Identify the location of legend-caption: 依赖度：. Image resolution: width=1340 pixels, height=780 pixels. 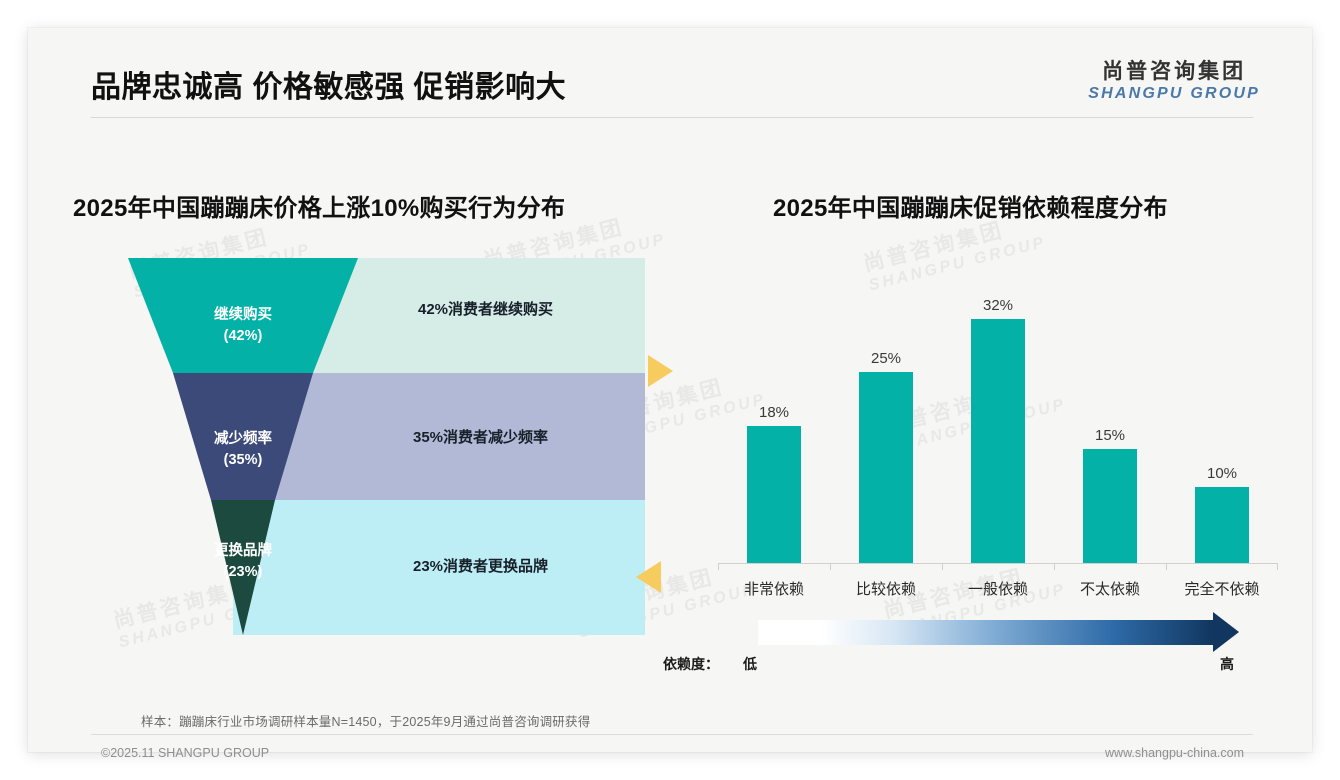
(691, 664).